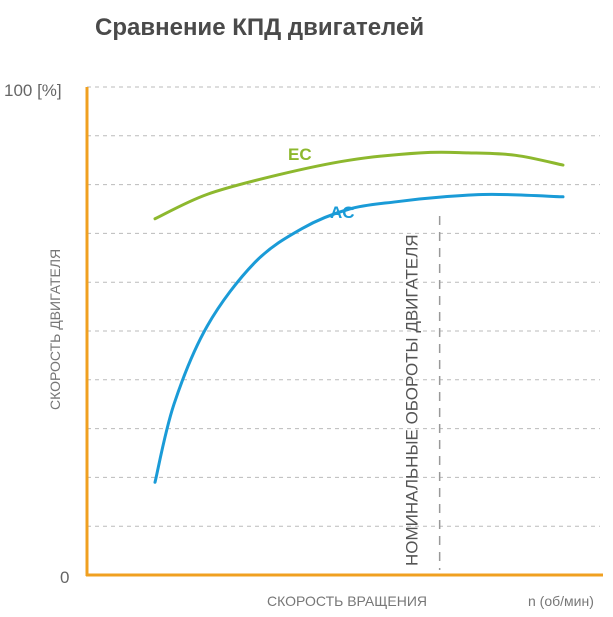 The width and height of the screenshot is (613, 617). Describe the element at coordinates (412, 400) in the screenshot. I see `nominal-speed-annotation: НОМИНАЛЬНЫЕ ОБОРОТЫ ДВИГАТЕЛЯ` at that location.